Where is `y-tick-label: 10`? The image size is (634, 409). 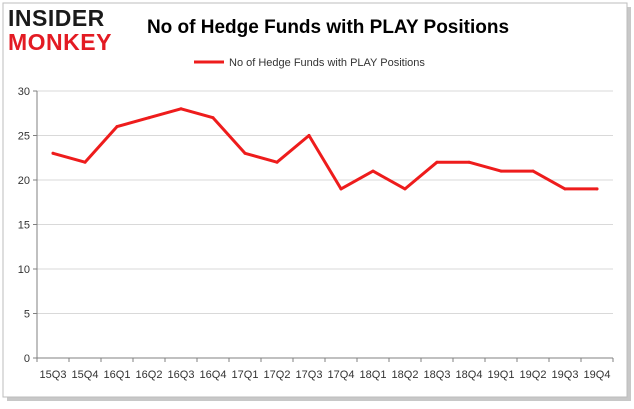 y-tick-label: 10 is located at coordinates (24, 270).